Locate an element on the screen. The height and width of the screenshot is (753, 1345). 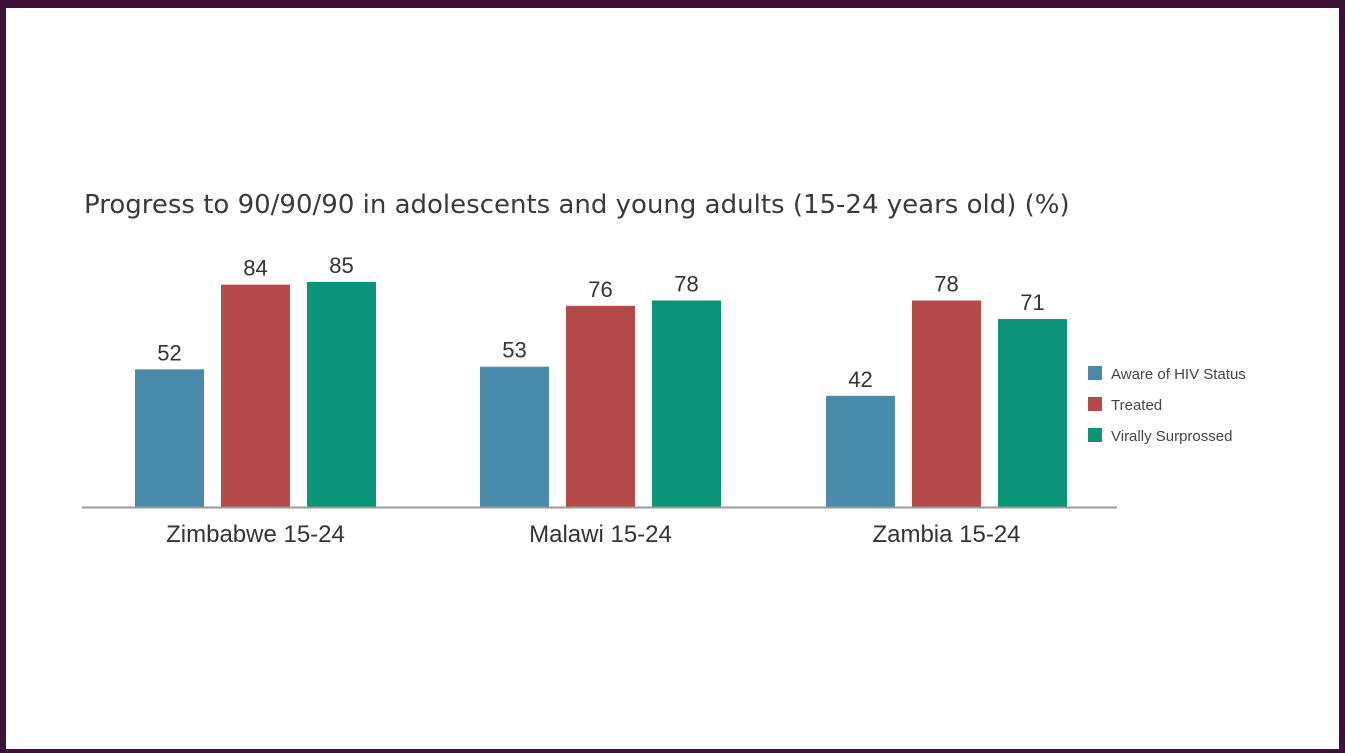
category-label-1: Malawi 15-24 is located at coordinates (600, 534).